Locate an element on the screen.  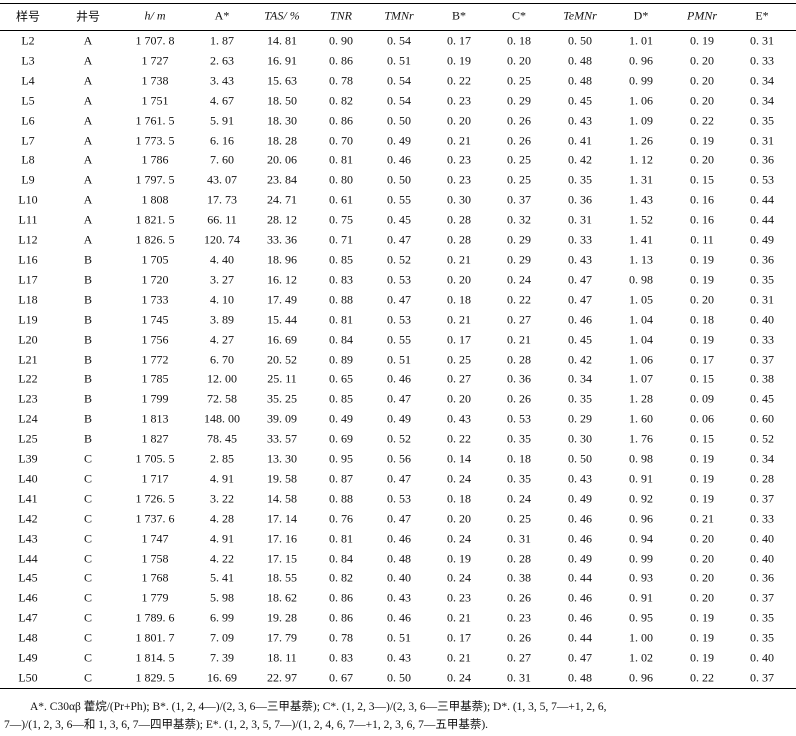
table-cell: 0. 23 is located at coordinates (519, 617).